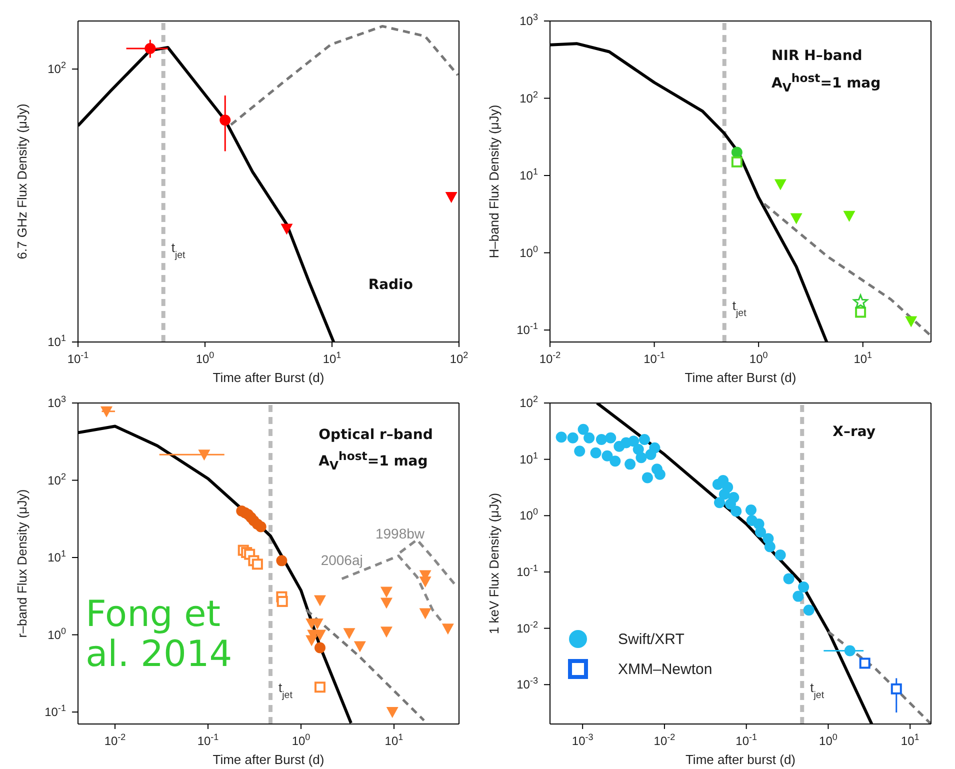  I want to click on annotation: X–ray, so click(854, 432).